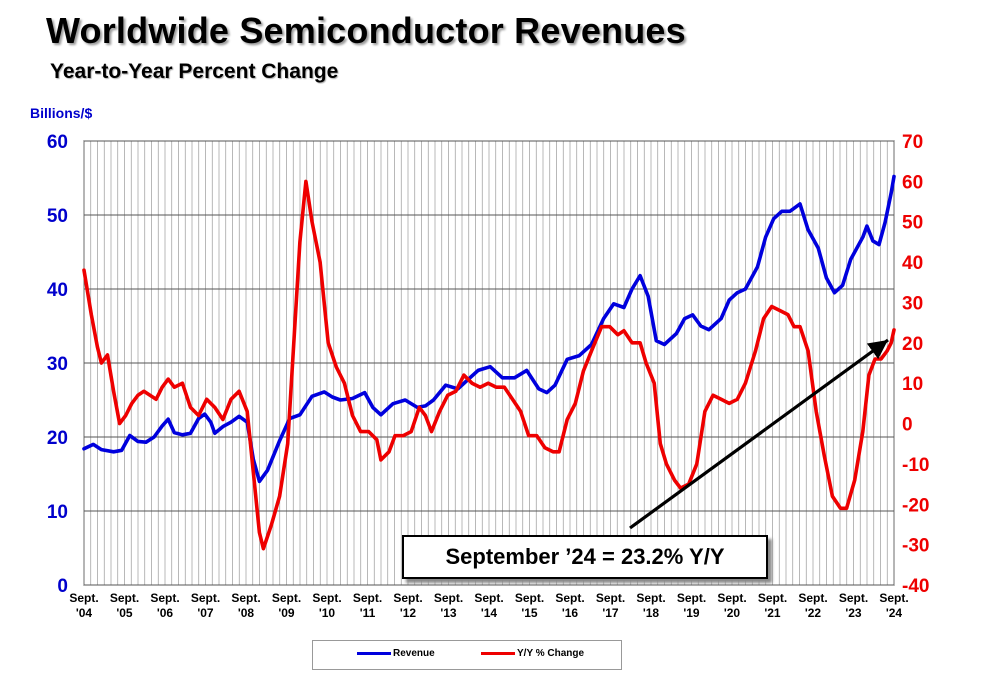  What do you see at coordinates (57, 512) in the screenshot?
I see `y-tick-left-label: 10` at bounding box center [57, 512].